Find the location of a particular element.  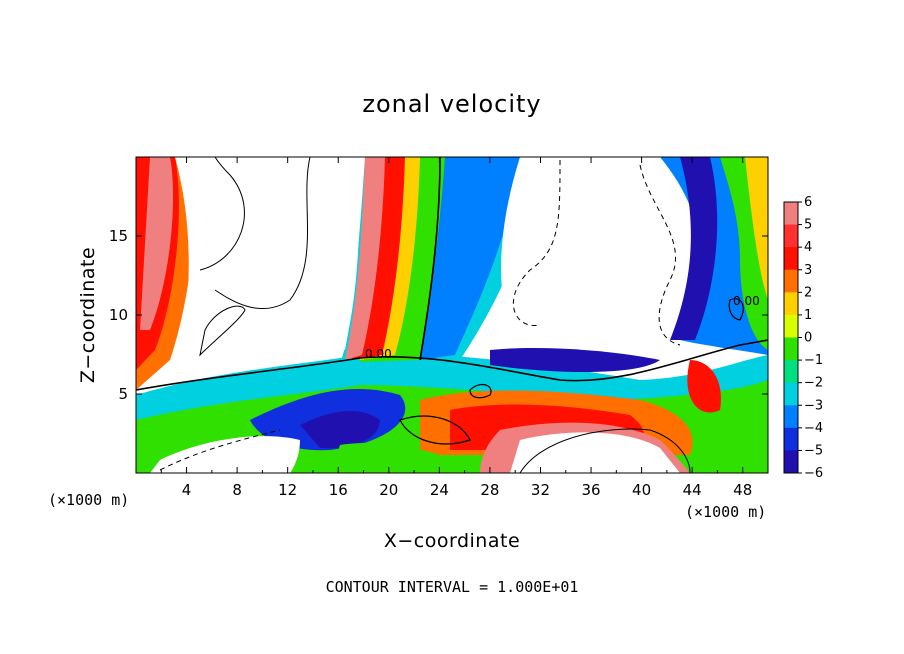

x-tick-label: 40 is located at coordinates (641, 490).